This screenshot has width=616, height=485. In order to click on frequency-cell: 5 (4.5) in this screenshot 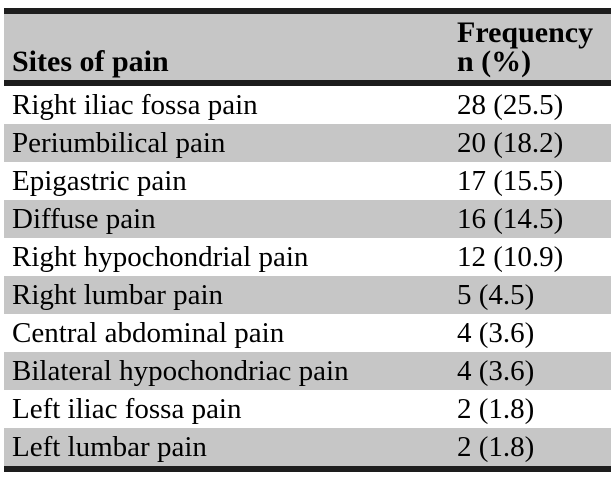, I will do `click(533, 295)`.